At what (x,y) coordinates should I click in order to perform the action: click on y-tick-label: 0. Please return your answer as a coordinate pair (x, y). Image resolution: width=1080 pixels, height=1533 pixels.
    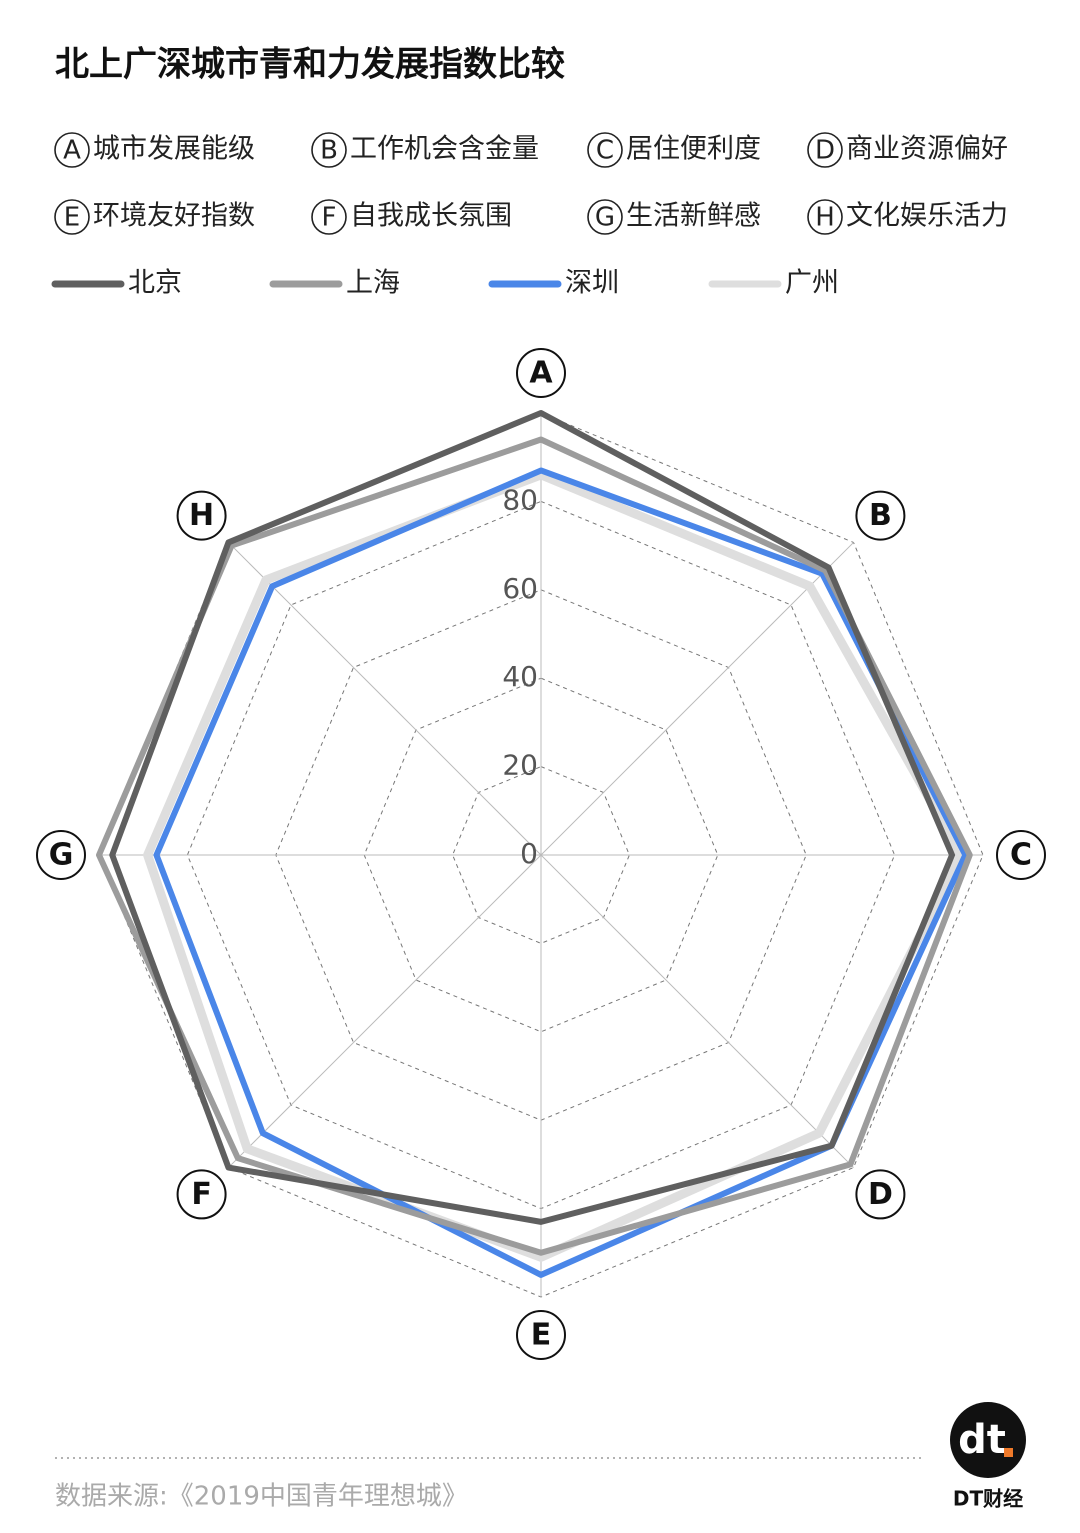
    Looking at the image, I should click on (529, 853).